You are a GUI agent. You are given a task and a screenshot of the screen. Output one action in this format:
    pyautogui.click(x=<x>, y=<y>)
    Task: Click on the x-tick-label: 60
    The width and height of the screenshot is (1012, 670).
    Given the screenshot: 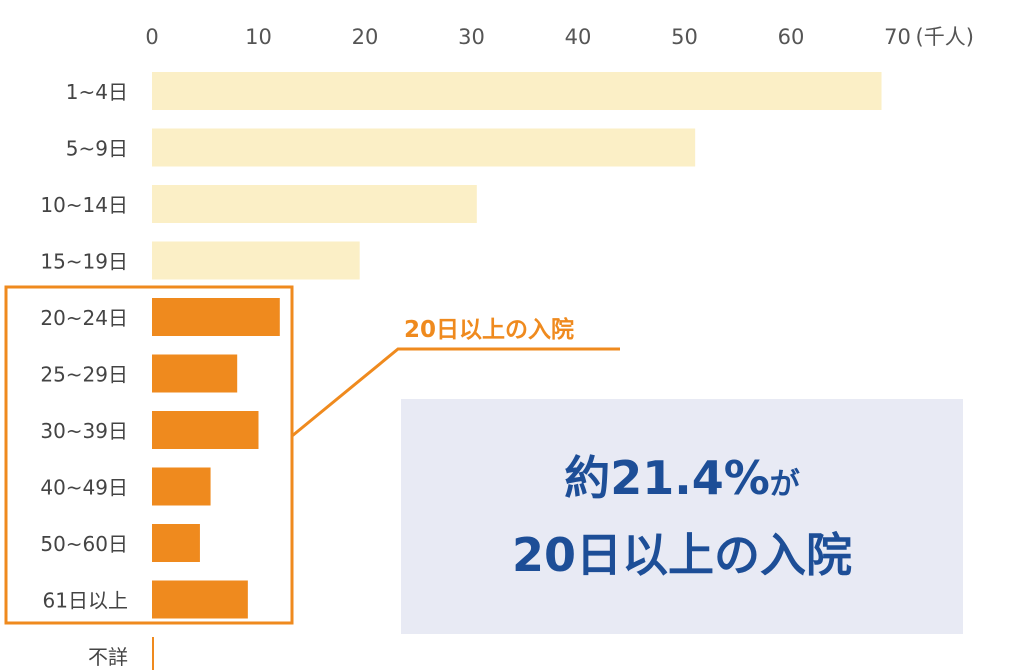 What is the action you would take?
    pyautogui.click(x=791, y=37)
    